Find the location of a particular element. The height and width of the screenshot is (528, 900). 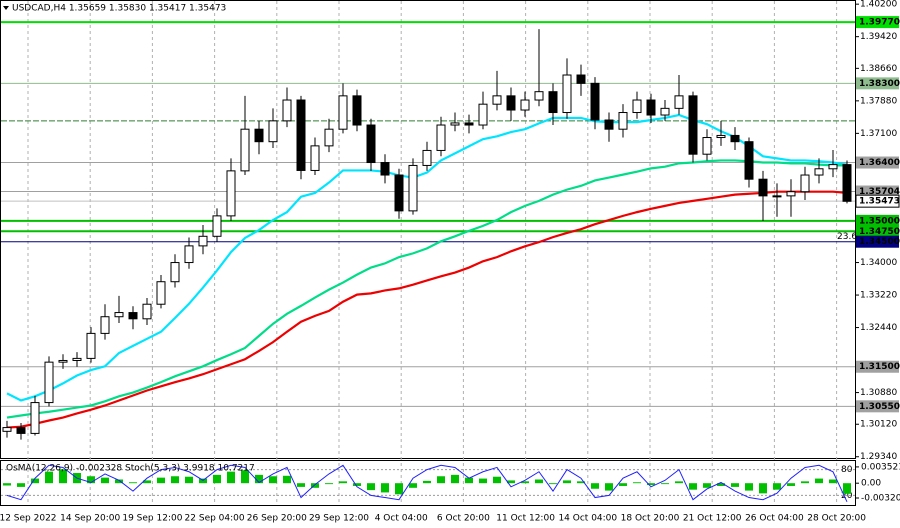

y2-tick-label: 20 is located at coordinates (847, 496).